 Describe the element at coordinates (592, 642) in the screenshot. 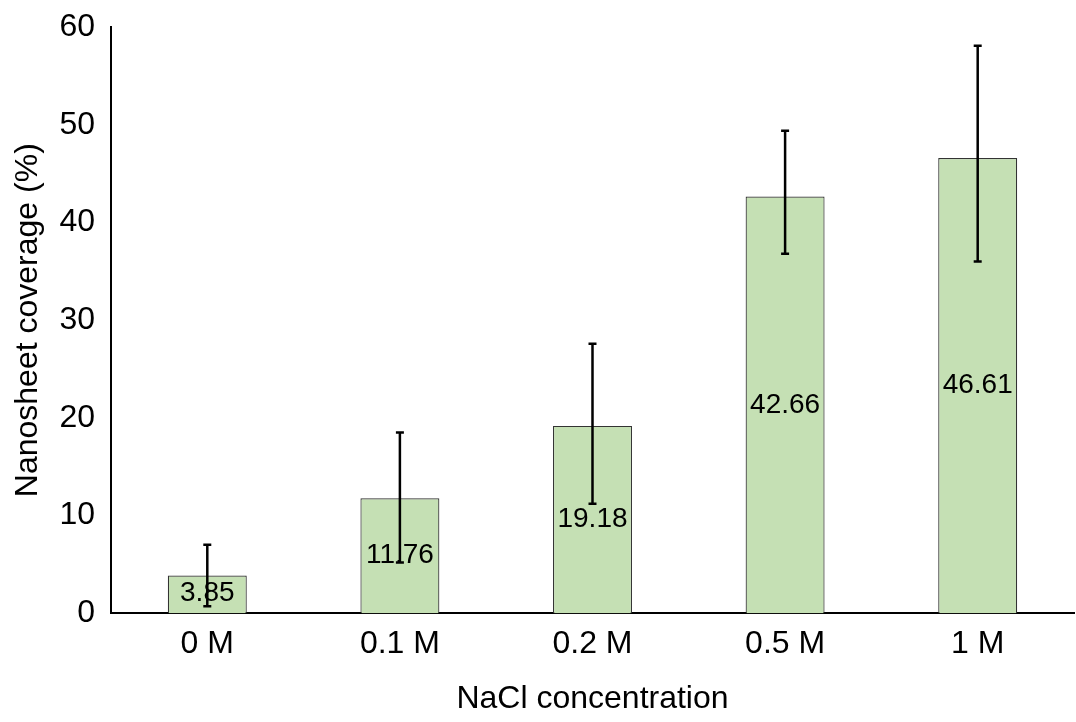

I see `x-tick-label: 0.2 M` at that location.